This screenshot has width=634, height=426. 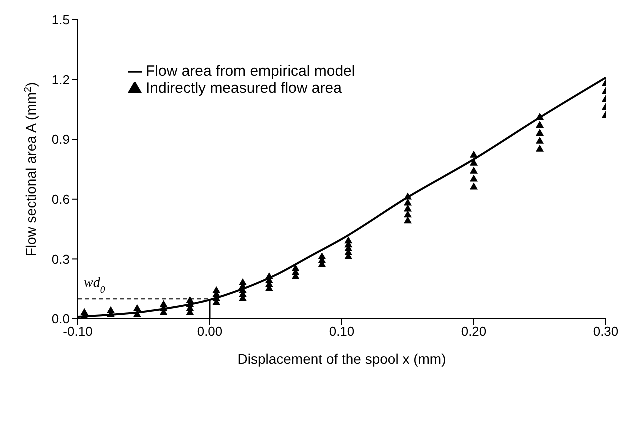 What do you see at coordinates (210, 332) in the screenshot?
I see `x-tick-label: 0.00` at bounding box center [210, 332].